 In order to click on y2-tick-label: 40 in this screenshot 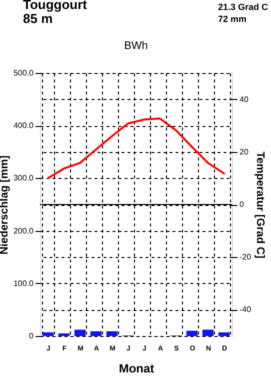, I will do `click(244, 99)`.